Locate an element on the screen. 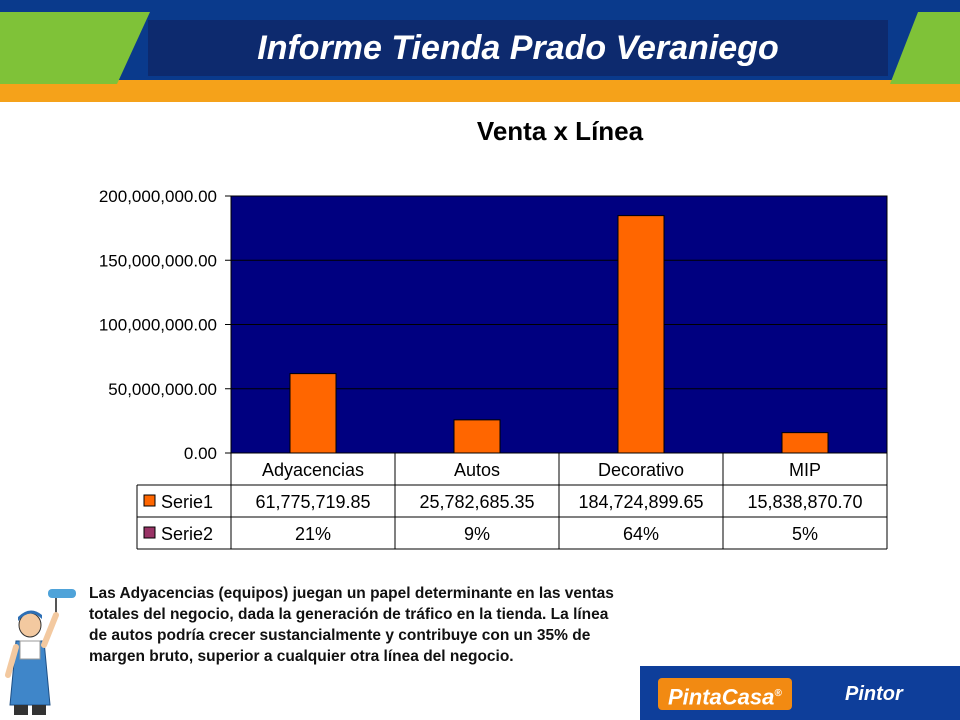  page-title: Informe Tienda Prado Veraniego is located at coordinates (518, 48).